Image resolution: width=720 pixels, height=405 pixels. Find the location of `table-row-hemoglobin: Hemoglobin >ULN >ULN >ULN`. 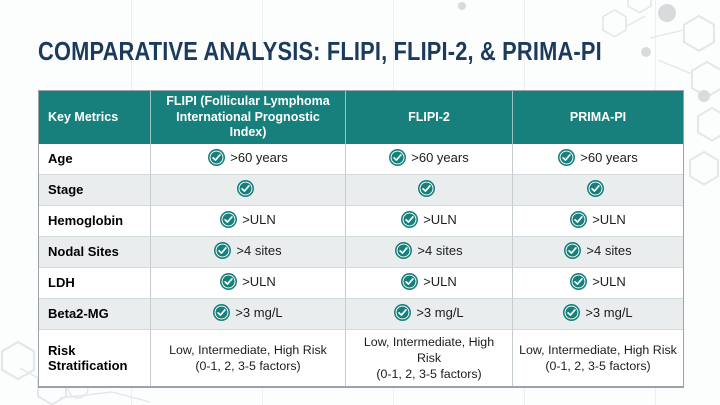

table-row-hemoglobin: Hemoglobin >ULN >ULN >ULN is located at coordinates (361, 221).